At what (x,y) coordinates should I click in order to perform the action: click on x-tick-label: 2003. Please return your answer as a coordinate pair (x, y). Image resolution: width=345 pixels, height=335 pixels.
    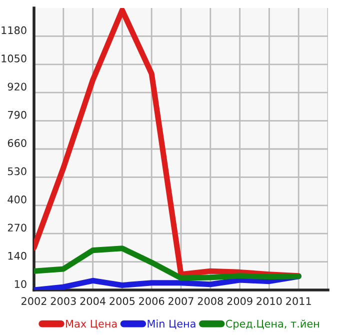
    Looking at the image, I should click on (63, 301).